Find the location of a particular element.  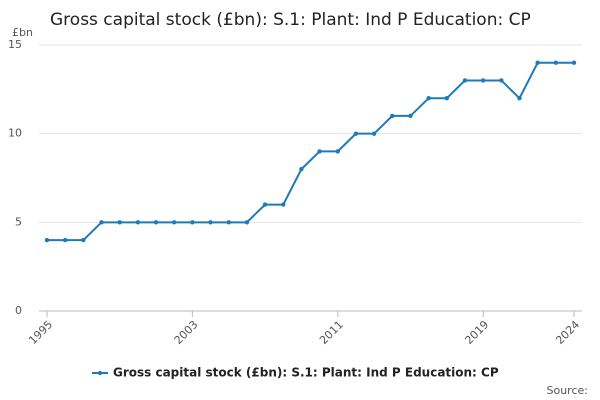

y-tick-label: 10 is located at coordinates (15, 133).